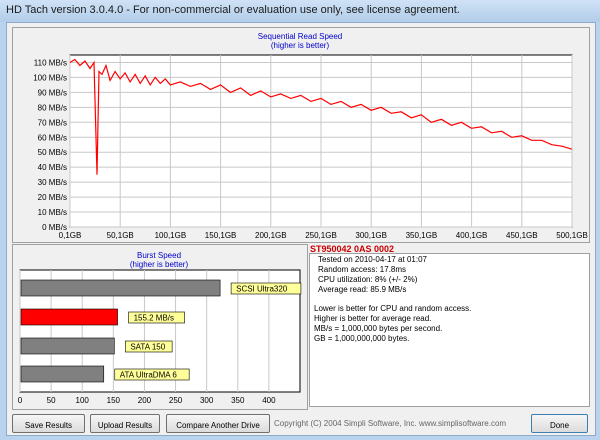 This screenshot has width=600, height=440. What do you see at coordinates (559, 423) in the screenshot?
I see `done-button: Done` at bounding box center [559, 423].